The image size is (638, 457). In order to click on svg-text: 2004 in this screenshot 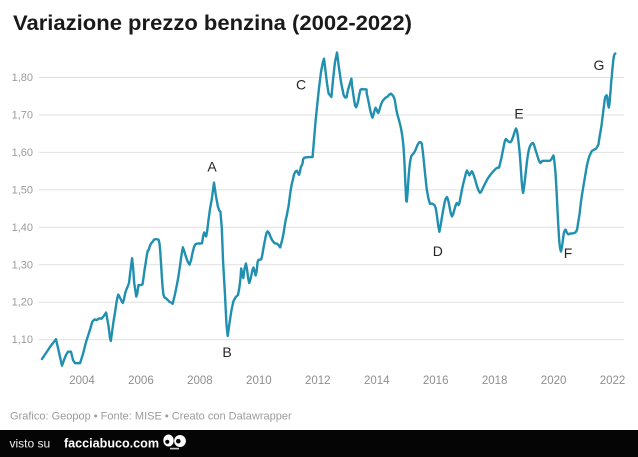, I will do `click(82, 381)`.